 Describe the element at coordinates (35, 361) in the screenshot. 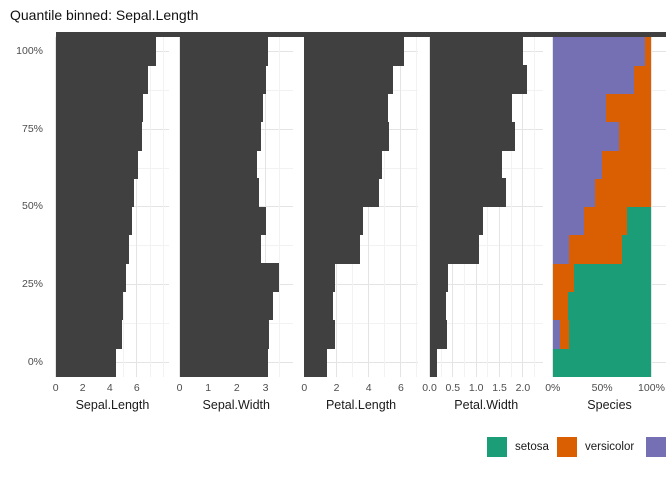

I see `y-tick-label: 0%` at that location.